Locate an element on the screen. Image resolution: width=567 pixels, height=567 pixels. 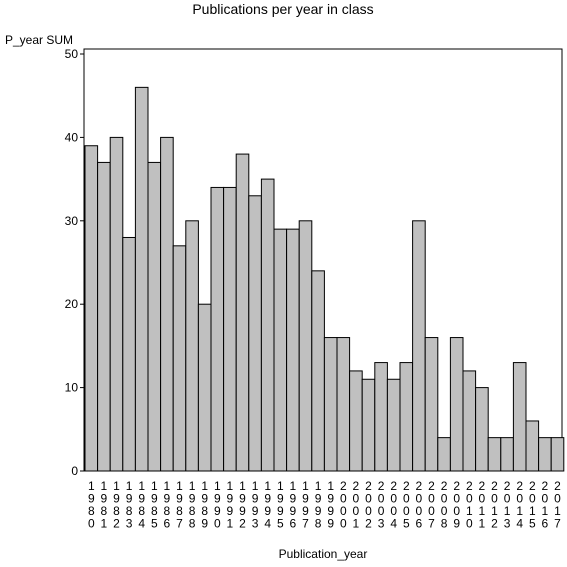
y-tick-label: 0 is located at coordinates (74, 471).